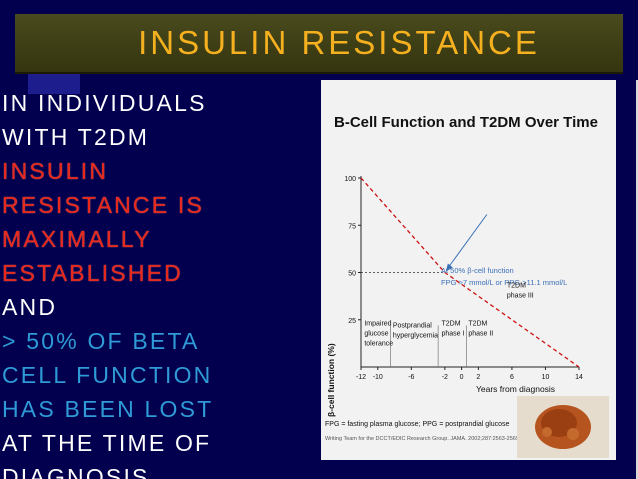 This screenshot has height=479, width=638. Describe the element at coordinates (477, 270) in the screenshot. I see `annotation-line1: At 50% β-cell function` at that location.